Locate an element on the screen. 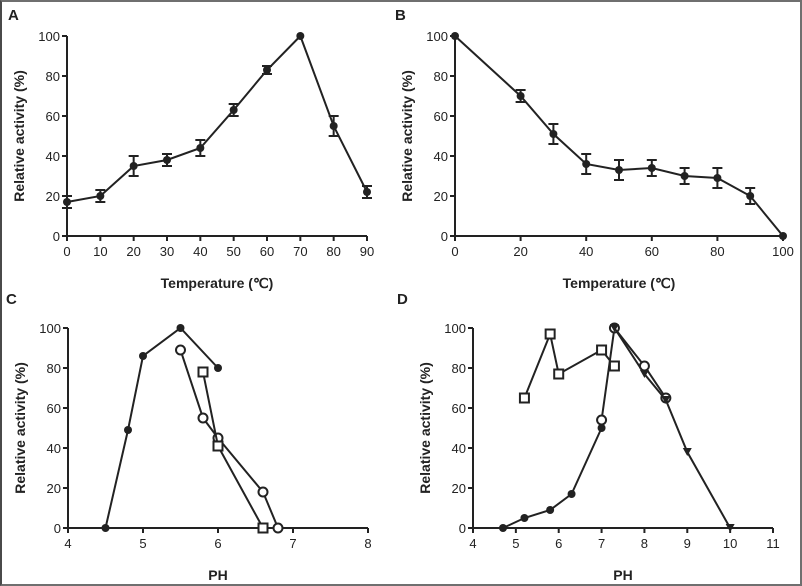  x-tick-label: 90 is located at coordinates (367, 251).